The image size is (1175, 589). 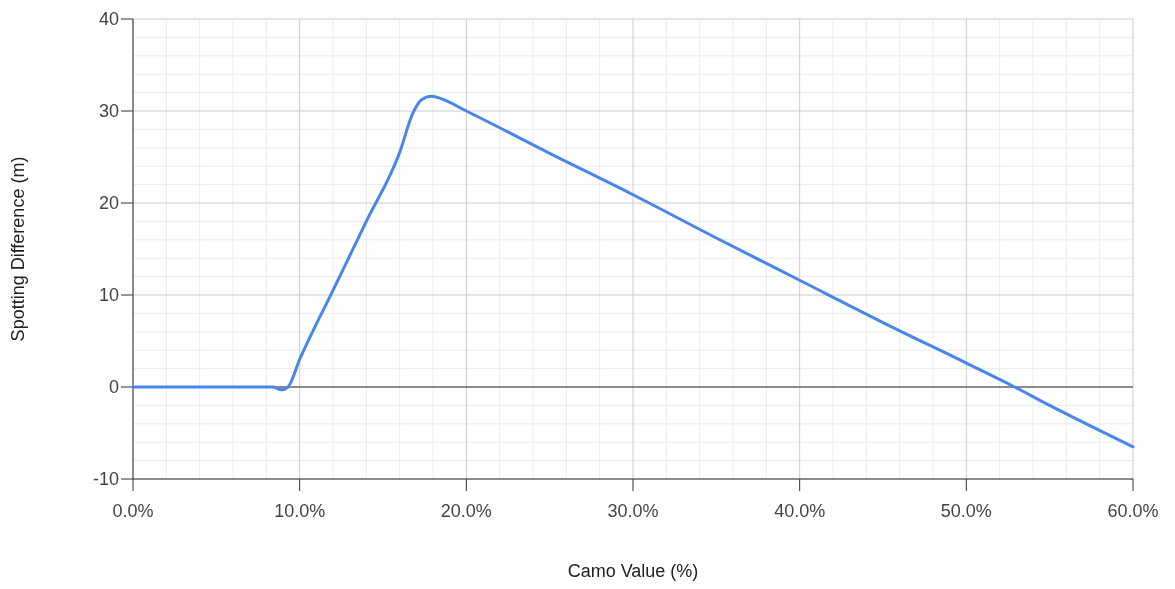 I want to click on y-tick-label: 10, so click(x=108, y=295).